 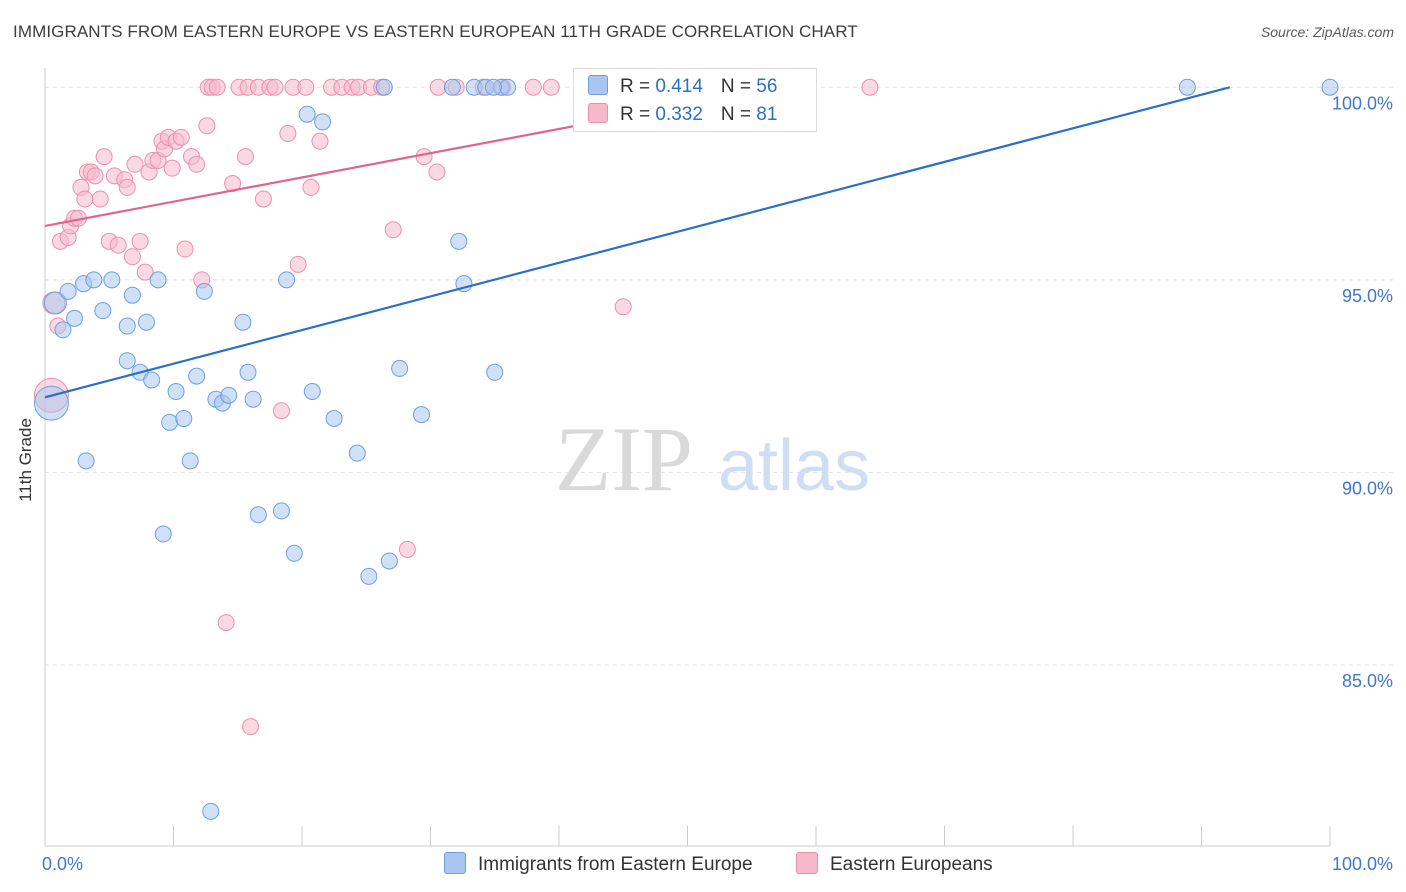 I want to click on legend-r-blue: 0.414, so click(x=679, y=86).